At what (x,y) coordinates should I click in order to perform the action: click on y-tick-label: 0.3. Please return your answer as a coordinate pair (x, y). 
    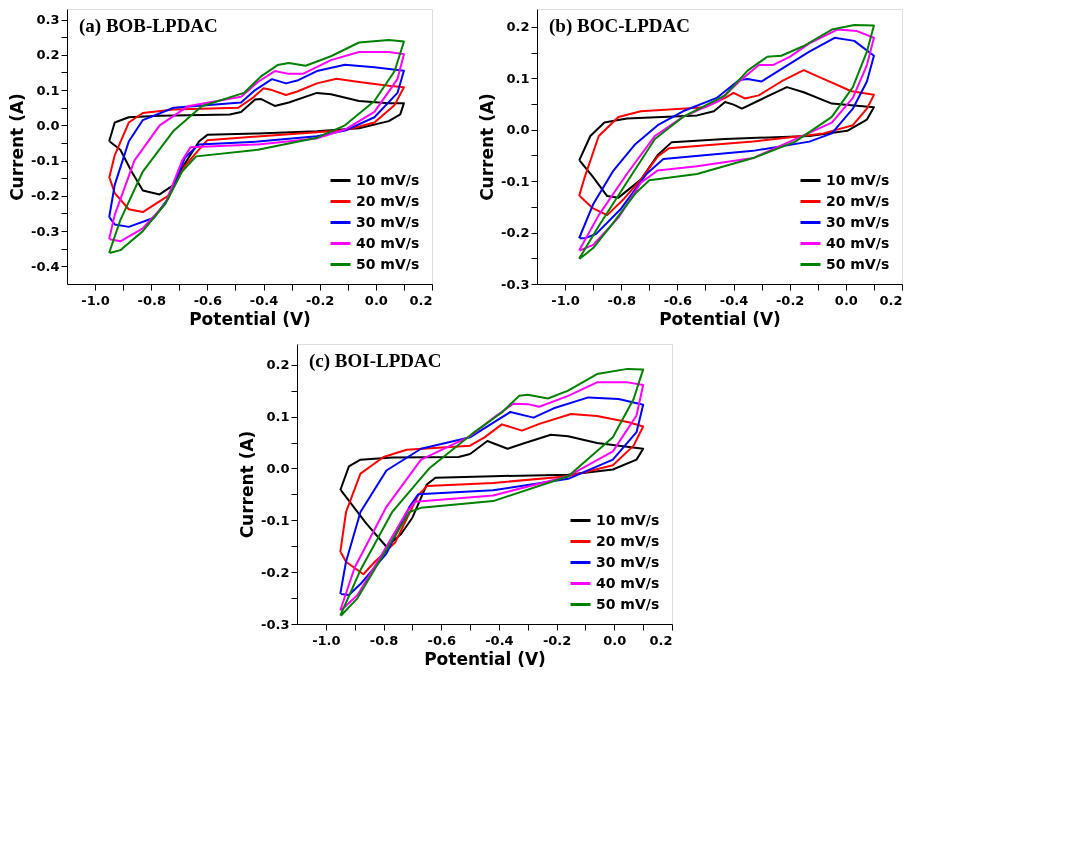
    Looking at the image, I should click on (48, 20).